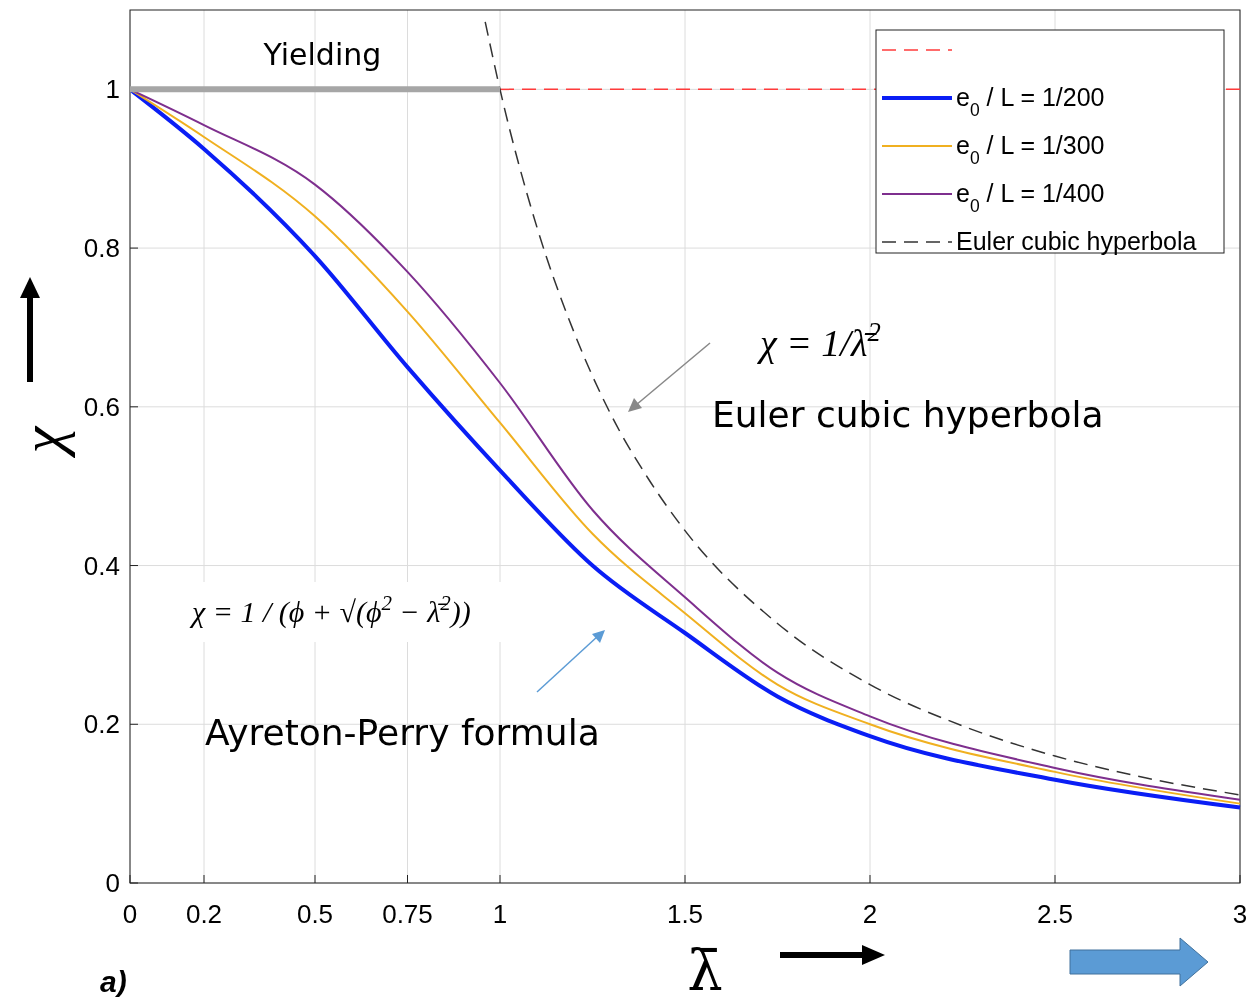 This screenshot has width=1250, height=997. What do you see at coordinates (402, 732) in the screenshot?
I see `annotation: Ayreton-Perry formula` at bounding box center [402, 732].